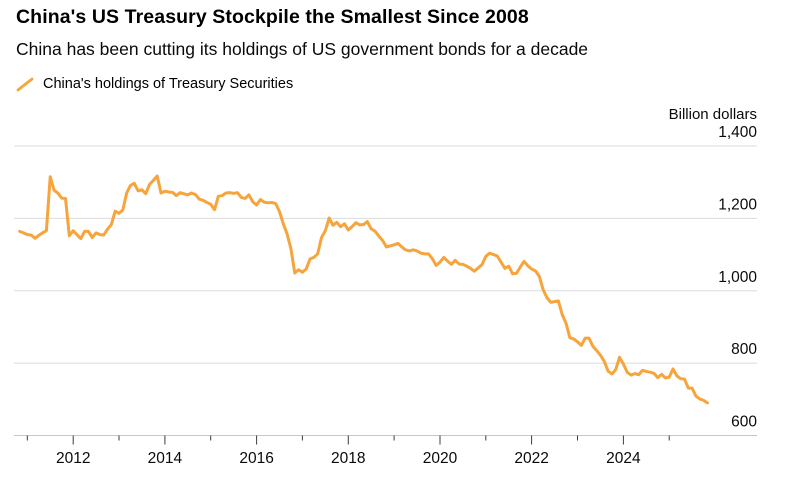 Image resolution: width=799 pixels, height=480 pixels. What do you see at coordinates (25, 84) in the screenshot?
I see `legend-line-icon` at bounding box center [25, 84].